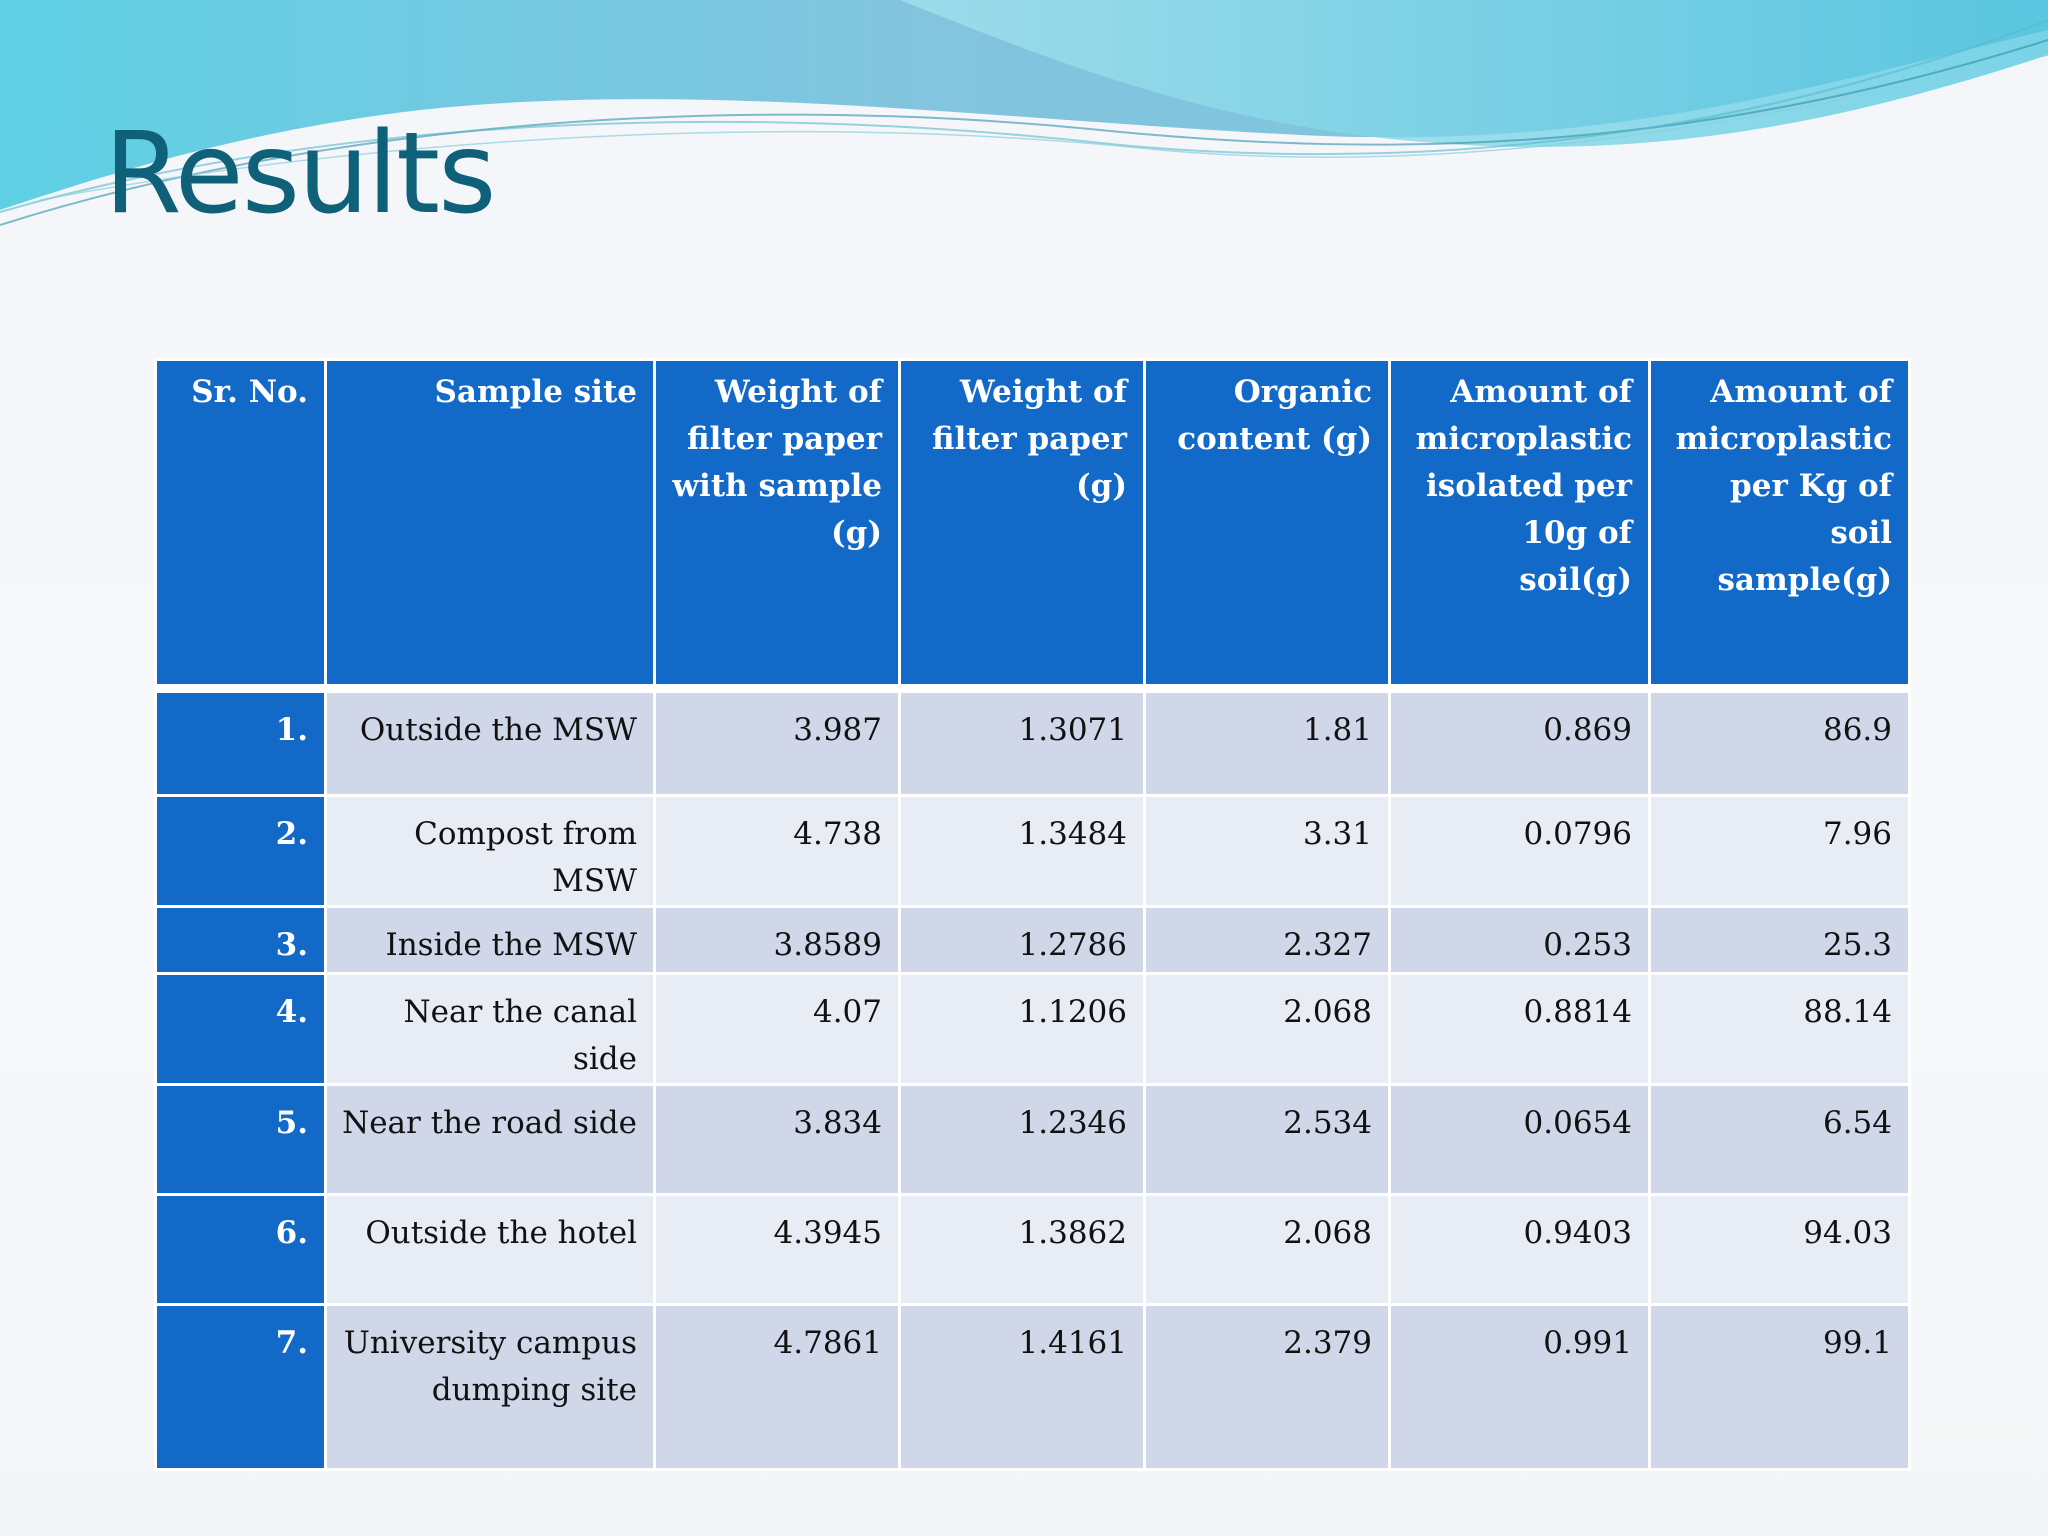  I want to click on sample-site-cell: Outside the hotel, so click(490, 1249).